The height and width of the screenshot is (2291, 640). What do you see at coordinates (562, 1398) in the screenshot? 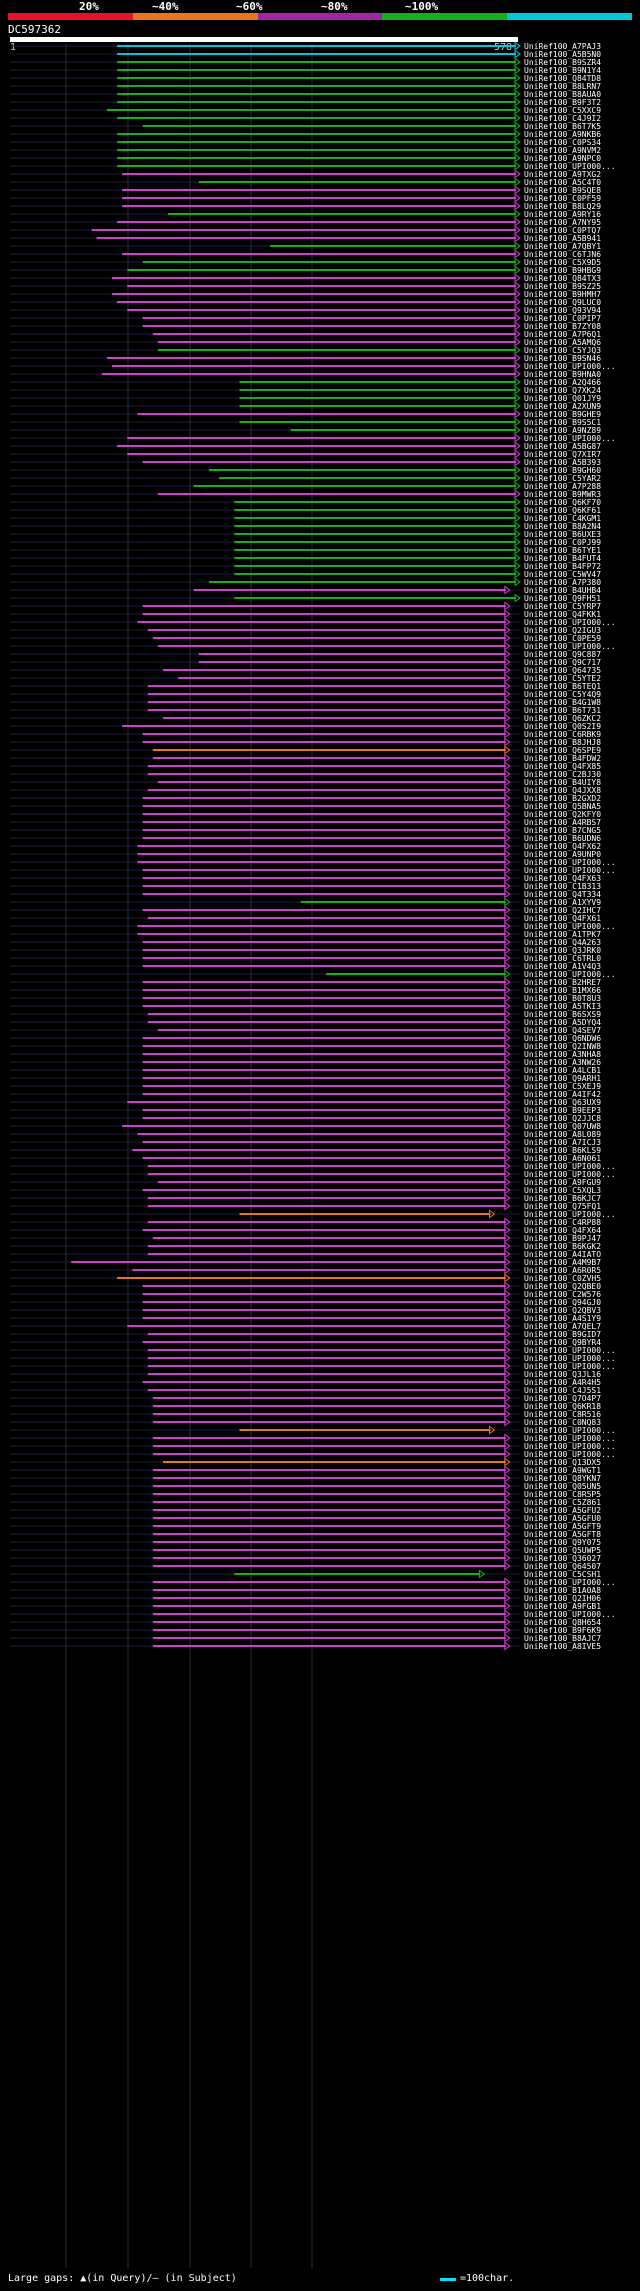
I see `hit-label: UniRef100_Q7O4P7` at bounding box center [562, 1398].